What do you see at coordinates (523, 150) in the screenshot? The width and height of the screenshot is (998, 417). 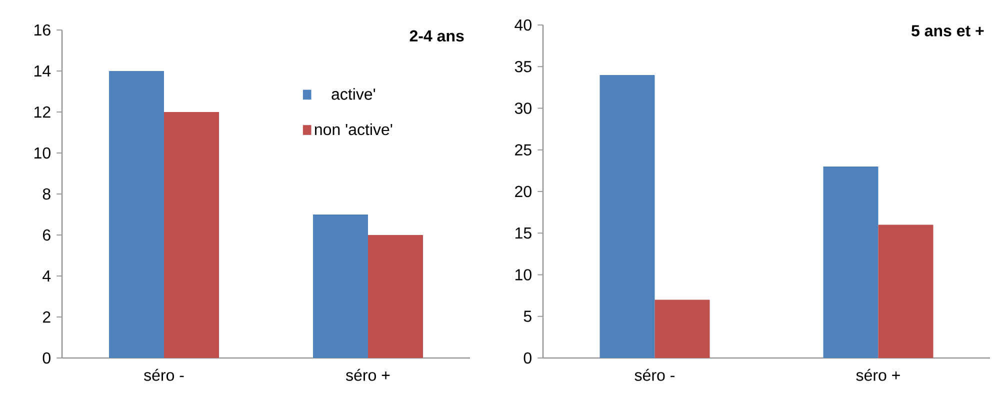 I see `y-tick-label: 25` at bounding box center [523, 150].